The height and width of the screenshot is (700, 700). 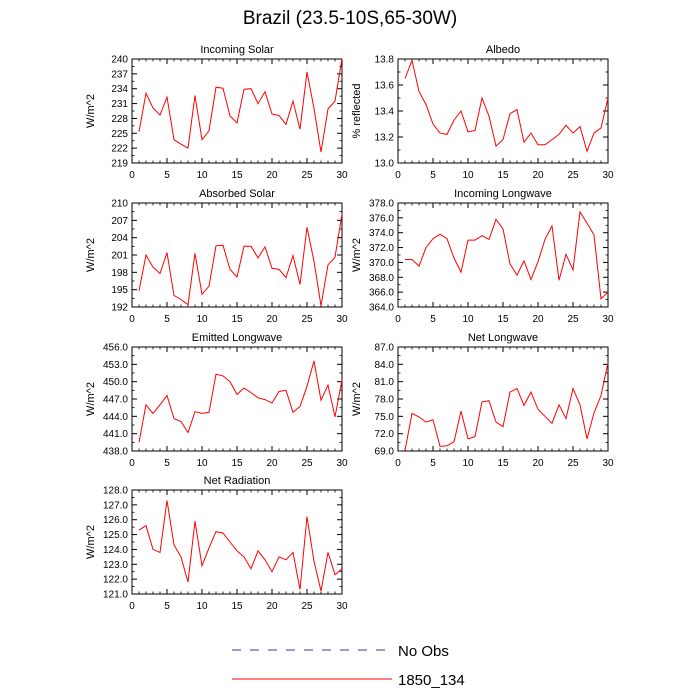 I want to click on y-tick-label: 453.0, so click(x=115, y=365).